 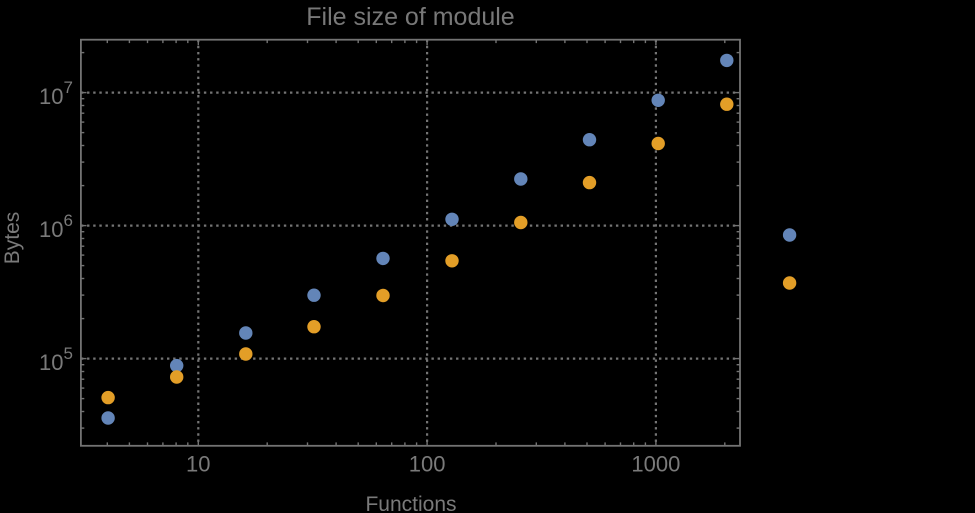 What do you see at coordinates (410, 17) in the screenshot?
I see `svg-text: File size of module` at bounding box center [410, 17].